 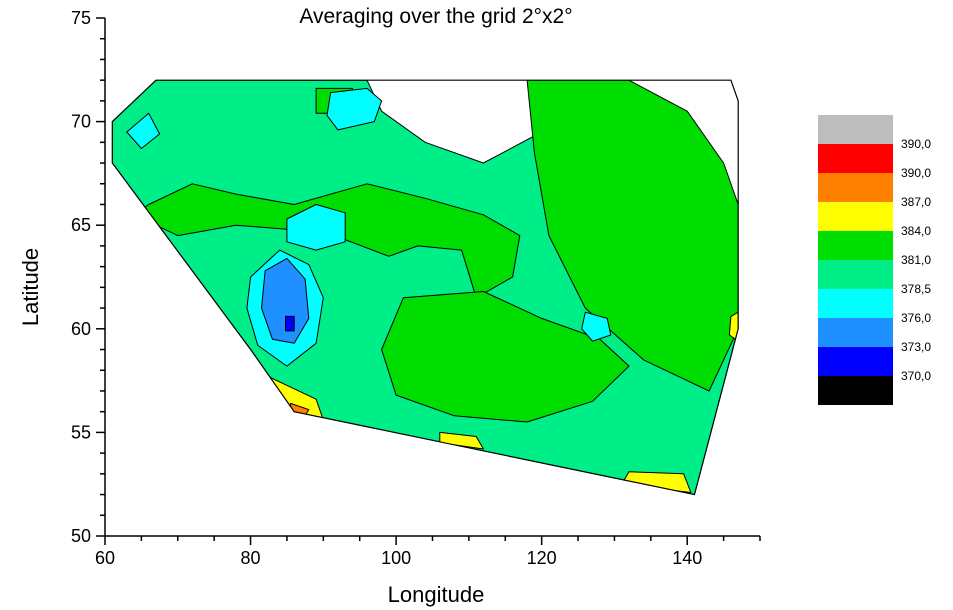 What do you see at coordinates (105, 558) in the screenshot?
I see `x-tick-label: 60` at bounding box center [105, 558].